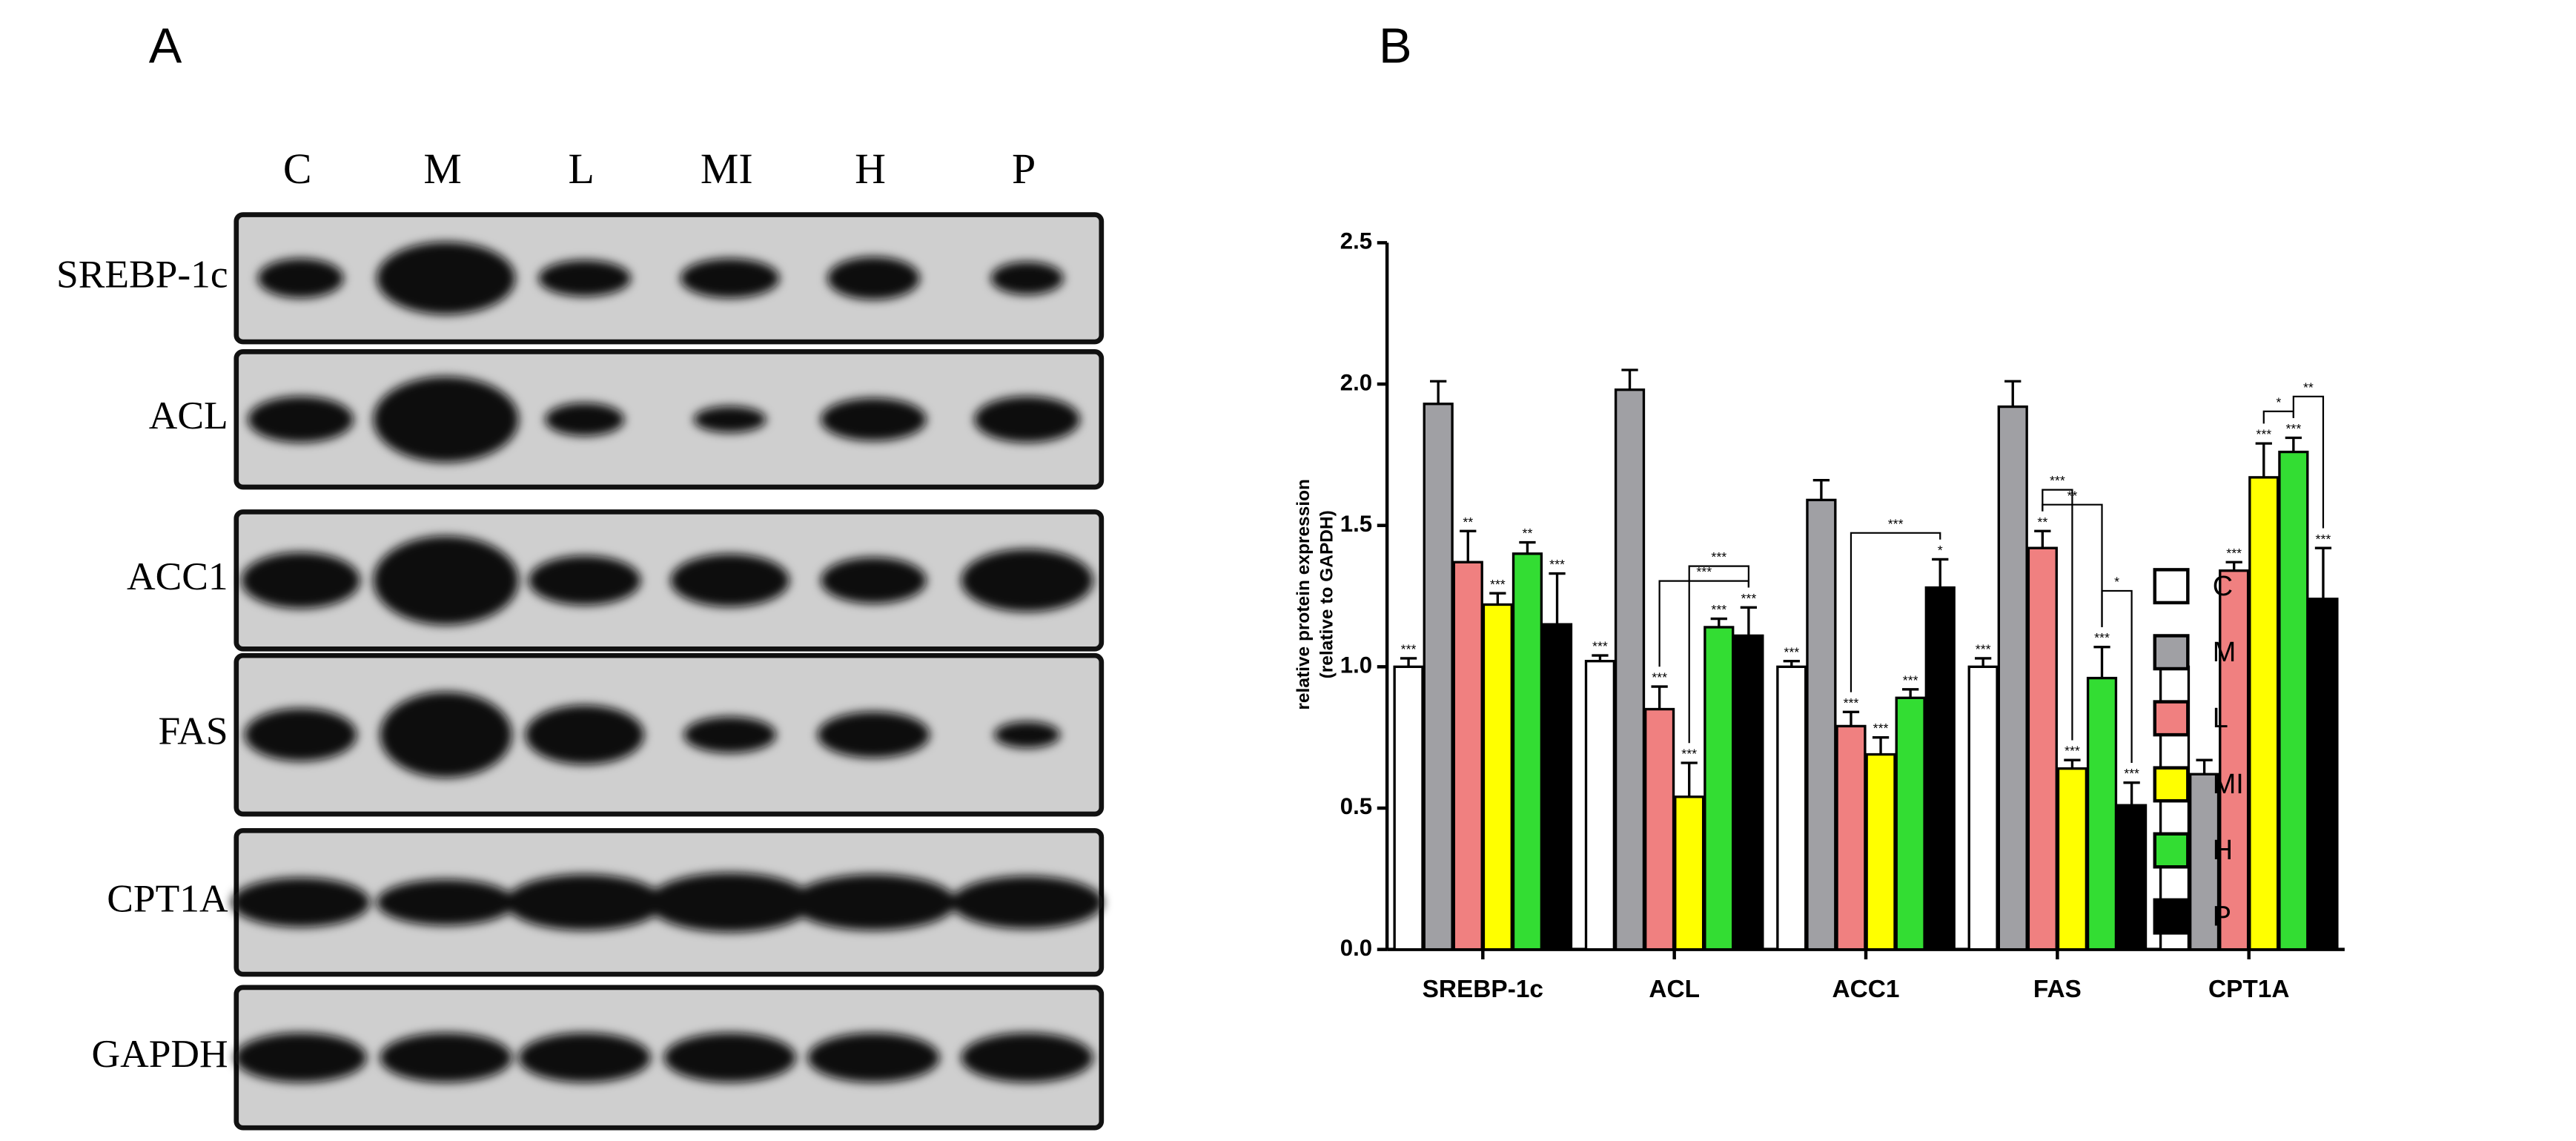  What do you see at coordinates (1940, 550) in the screenshot?
I see `significance-label: *` at bounding box center [1940, 550].